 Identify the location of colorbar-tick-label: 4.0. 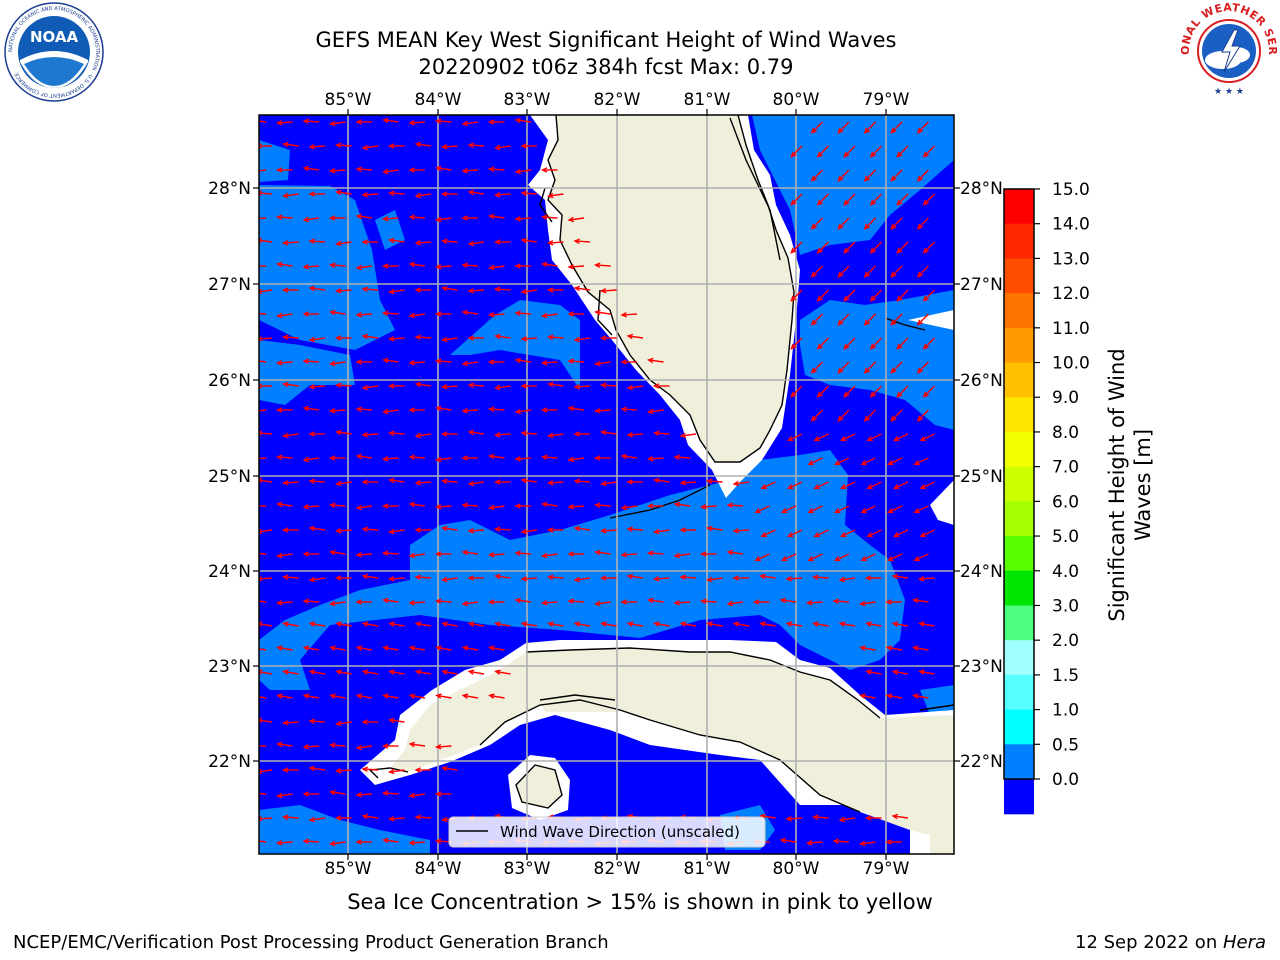
(1065, 572).